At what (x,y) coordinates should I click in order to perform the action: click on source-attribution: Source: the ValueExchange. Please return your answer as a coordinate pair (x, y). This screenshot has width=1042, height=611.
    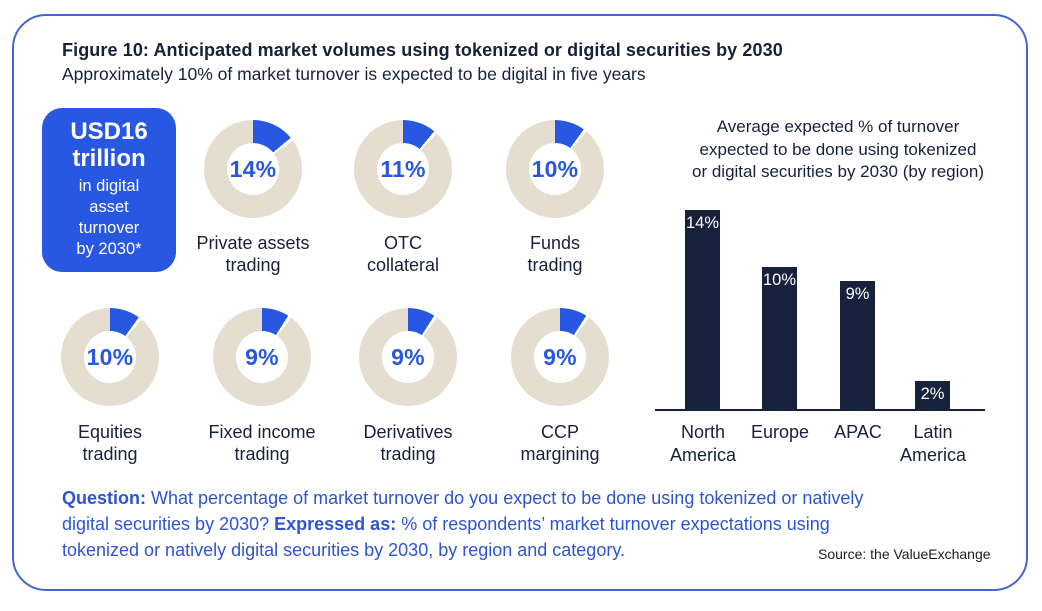
    Looking at the image, I should click on (904, 554).